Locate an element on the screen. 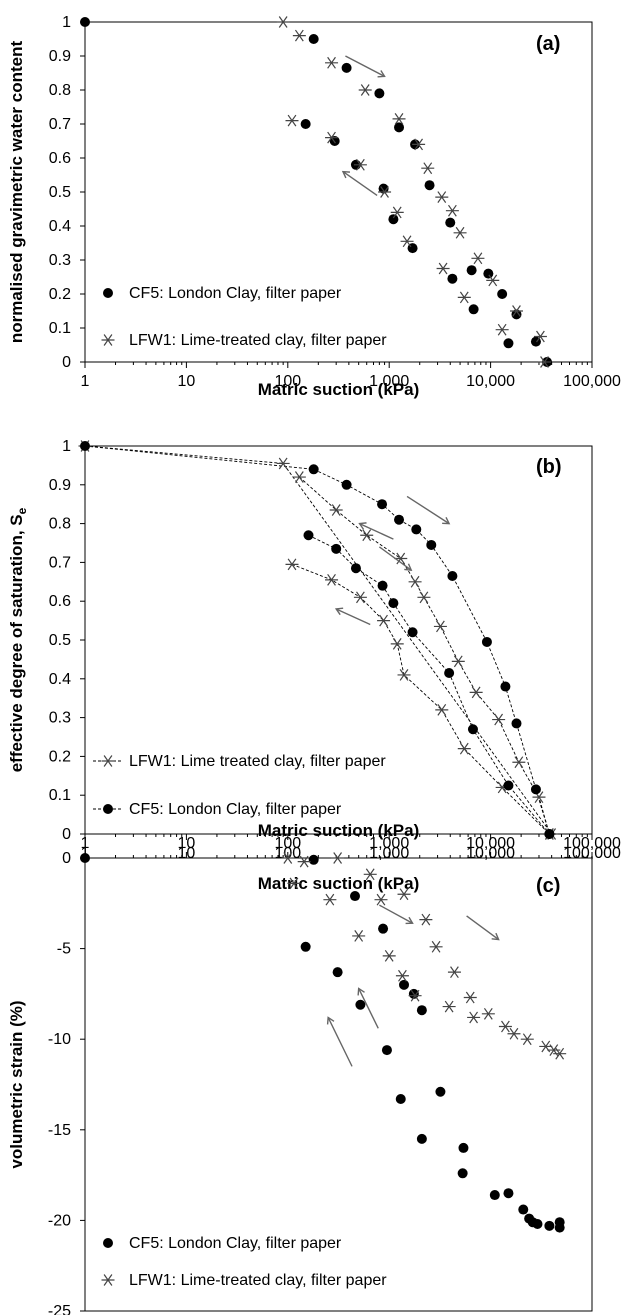  y-tick-label: -20 is located at coordinates (59, 1220).